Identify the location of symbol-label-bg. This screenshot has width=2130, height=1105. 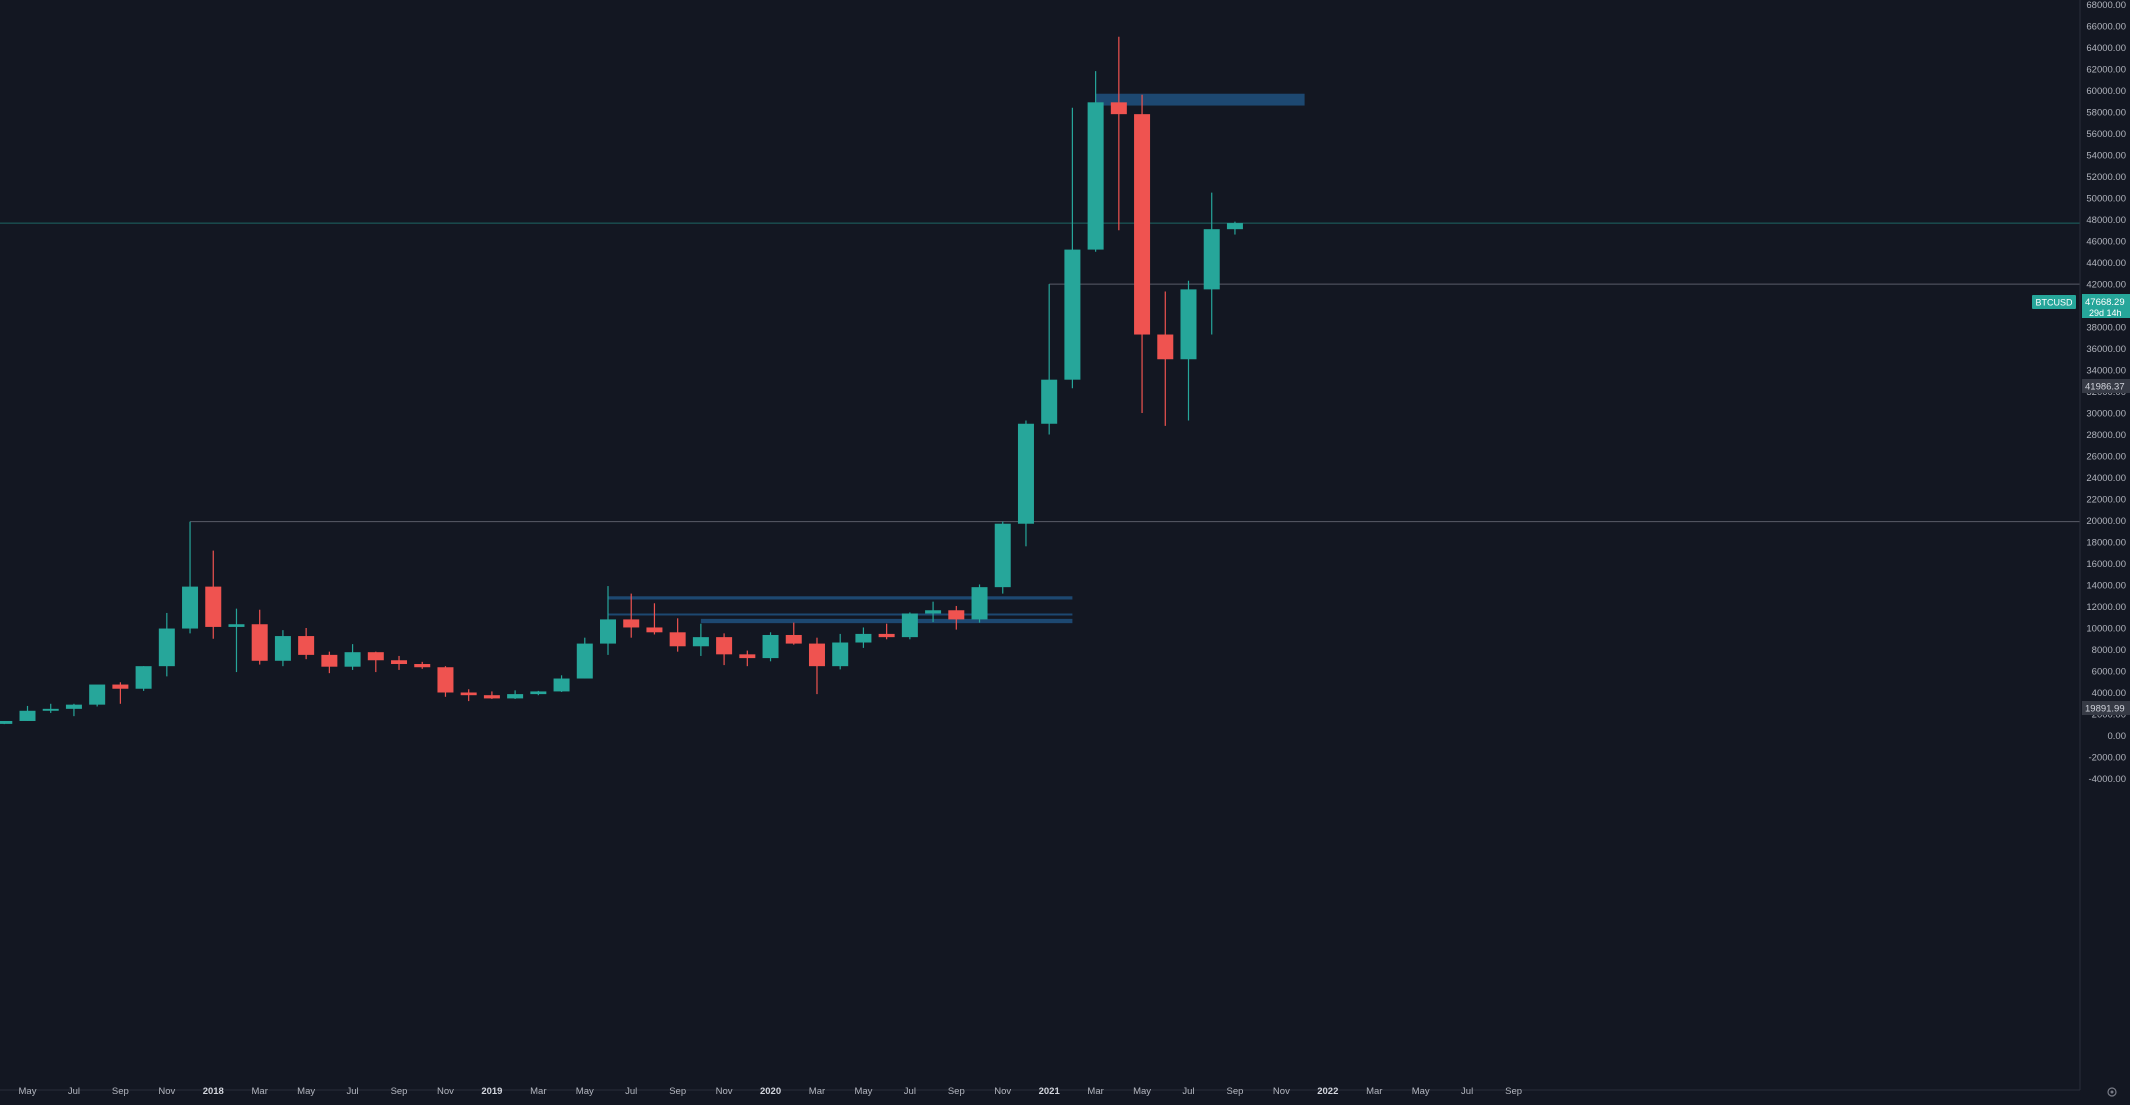
(2054, 302).